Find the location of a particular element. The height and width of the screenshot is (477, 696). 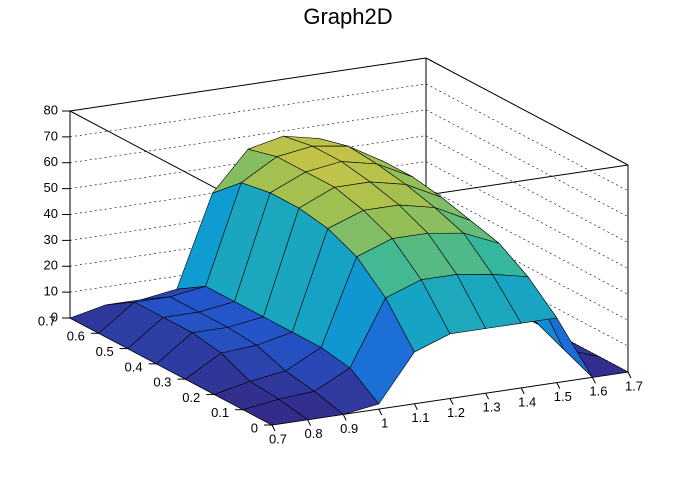

z-tick-label: 50 is located at coordinates (51, 187).